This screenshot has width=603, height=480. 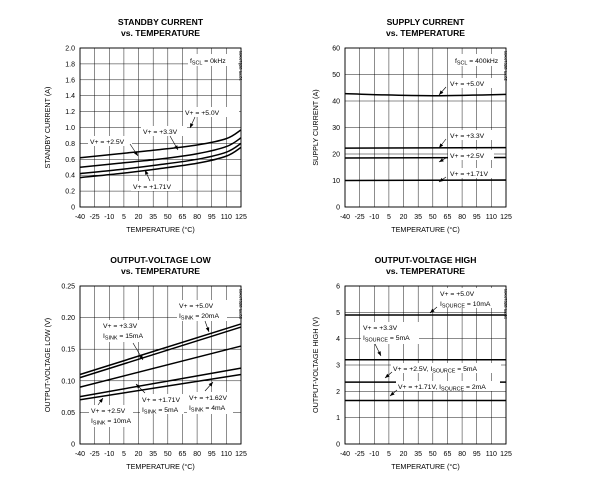 What do you see at coordinates (70, 64) in the screenshot?
I see `y-tick-label: 1.8` at bounding box center [70, 64].